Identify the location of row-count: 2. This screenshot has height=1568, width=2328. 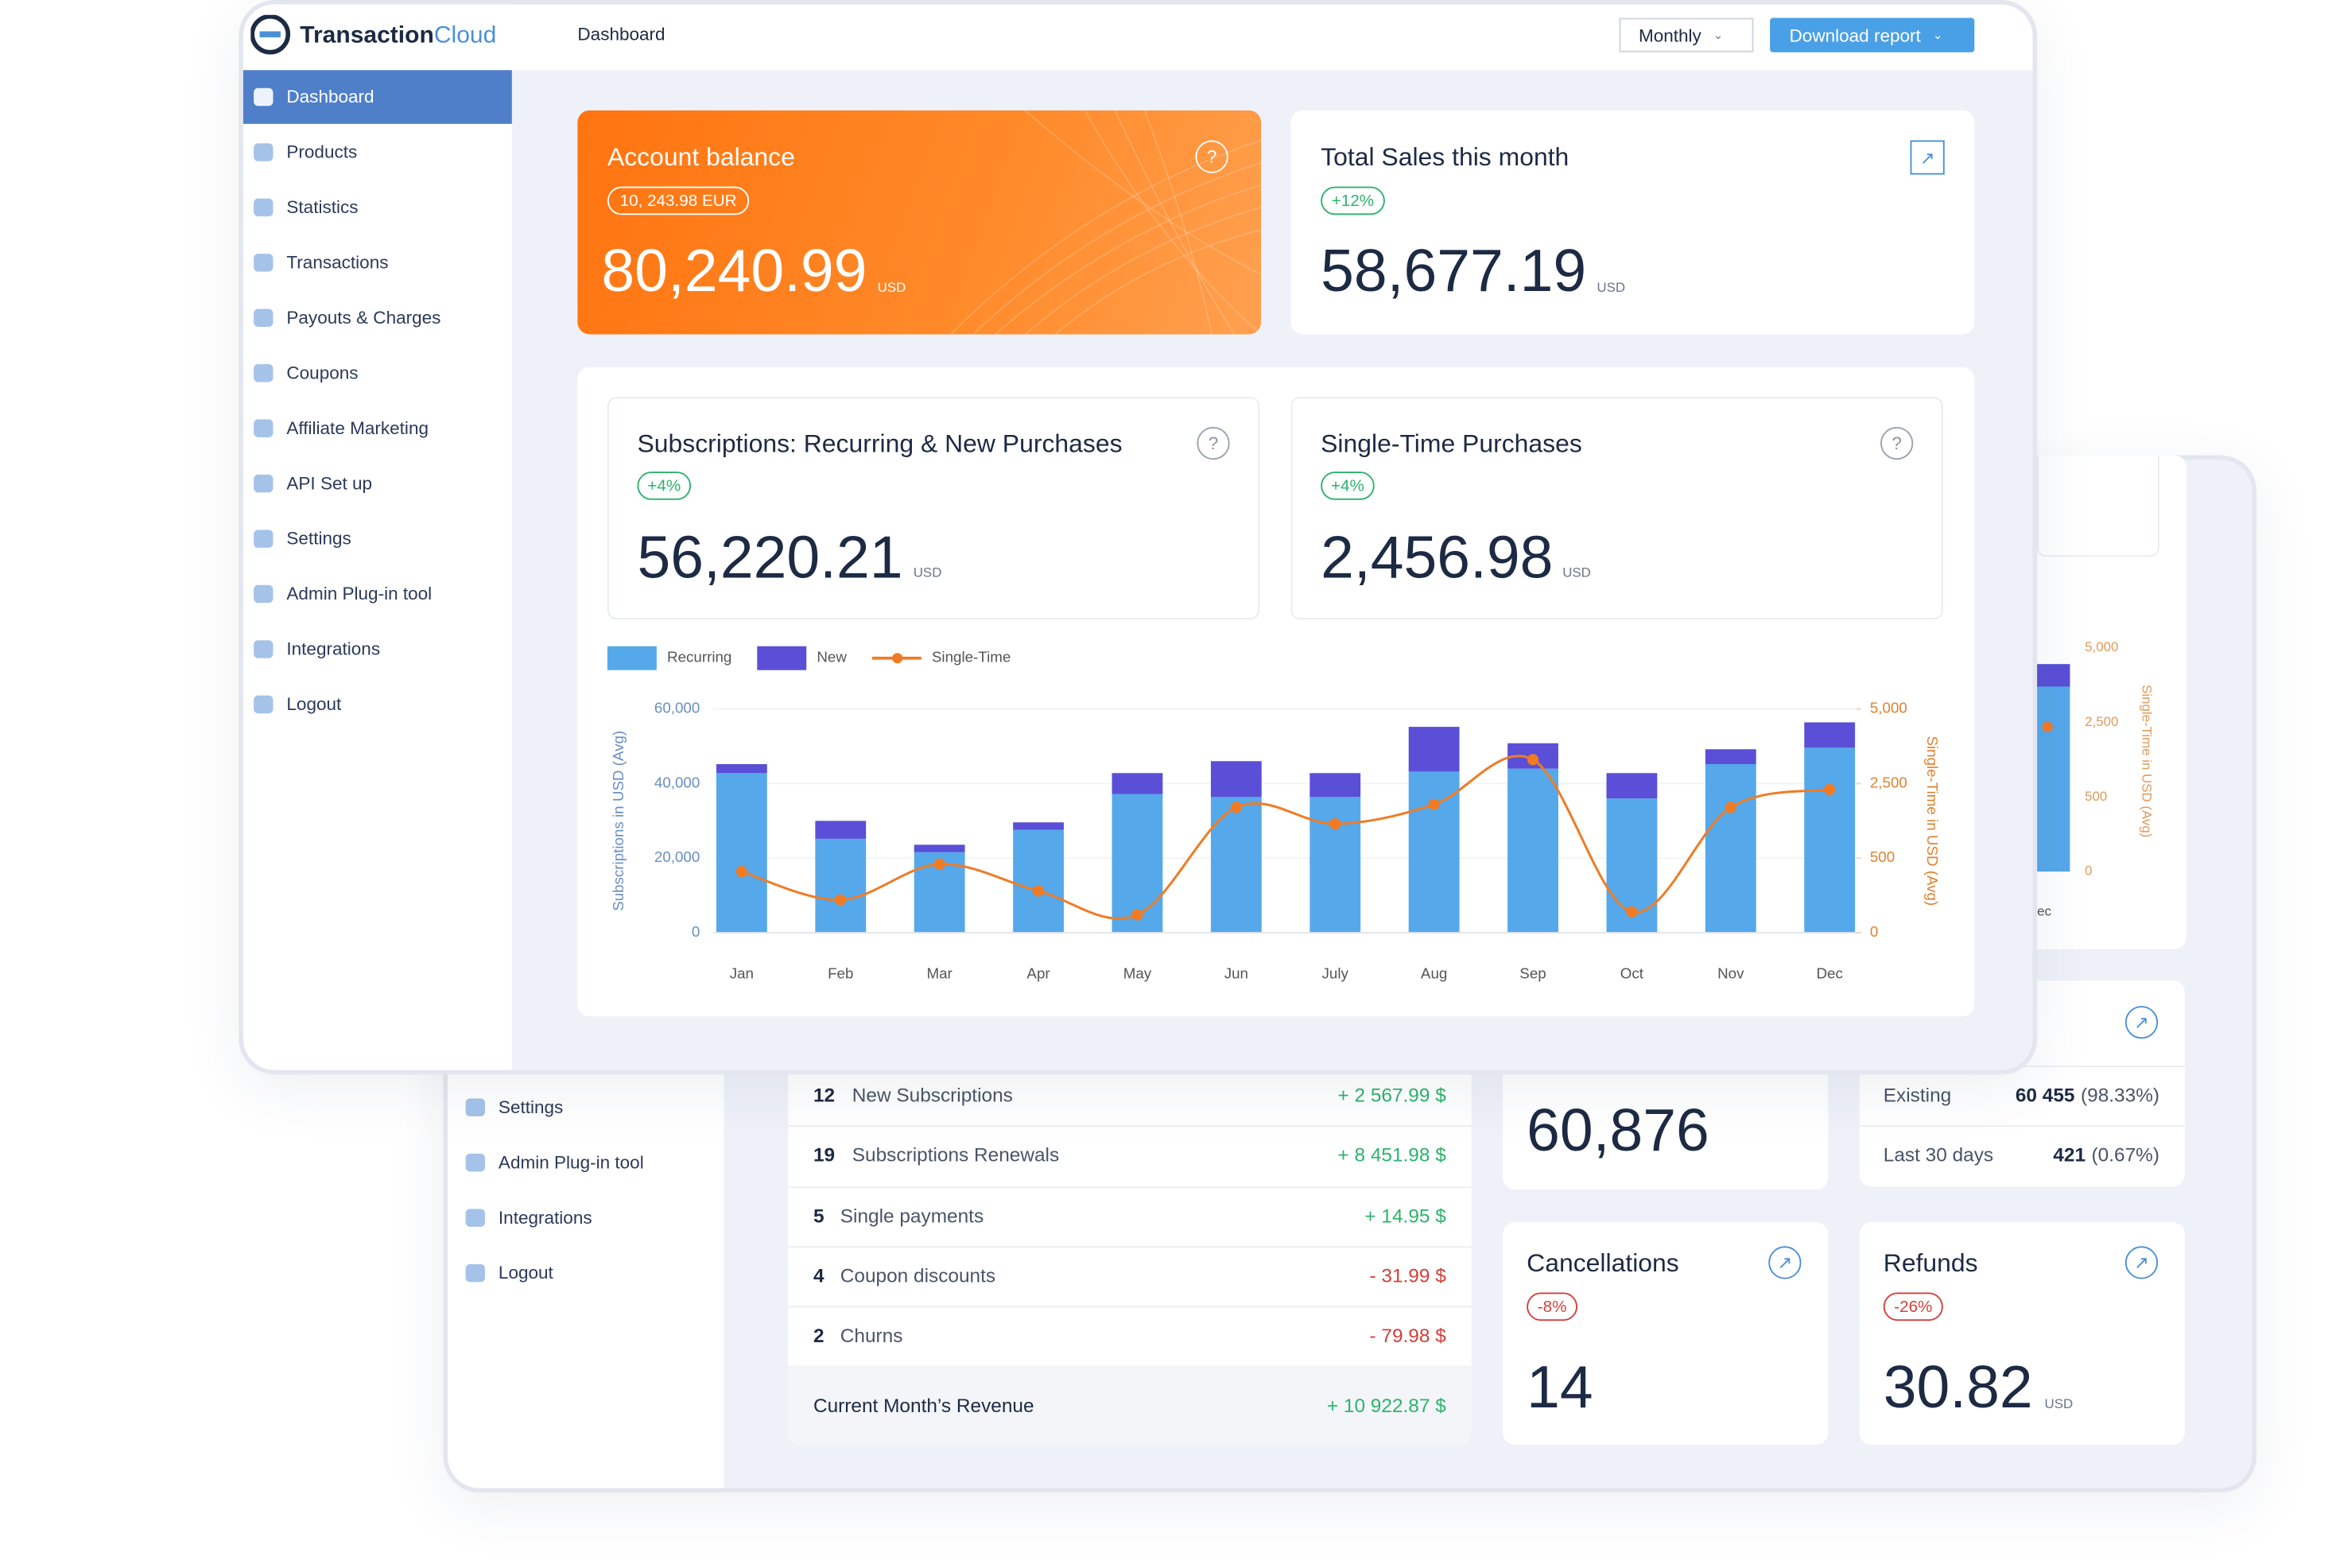
(818, 1335).